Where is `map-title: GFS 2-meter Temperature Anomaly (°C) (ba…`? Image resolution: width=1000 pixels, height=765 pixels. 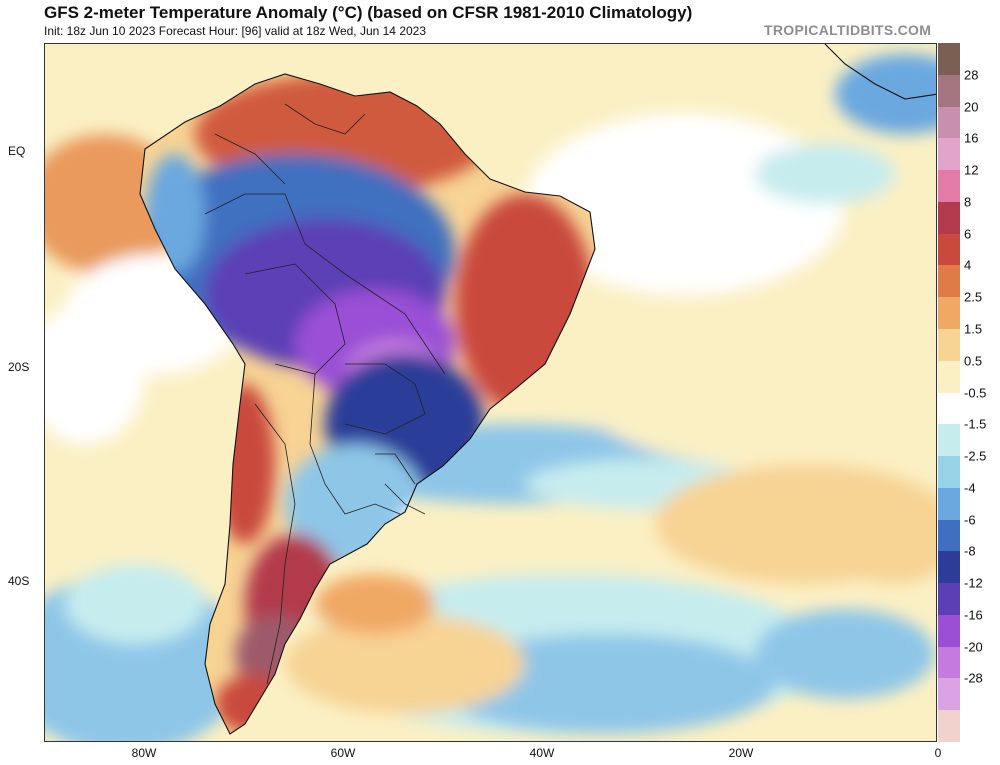
map-title: GFS 2-meter Temperature Anomaly (°C) (ba… is located at coordinates (368, 12).